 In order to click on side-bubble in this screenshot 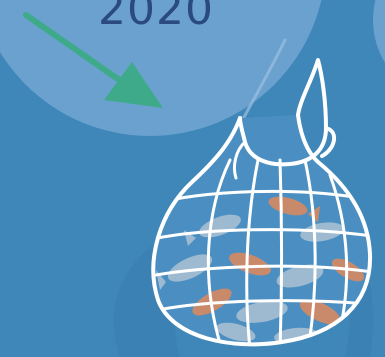, I will do `click(379, 31)`.